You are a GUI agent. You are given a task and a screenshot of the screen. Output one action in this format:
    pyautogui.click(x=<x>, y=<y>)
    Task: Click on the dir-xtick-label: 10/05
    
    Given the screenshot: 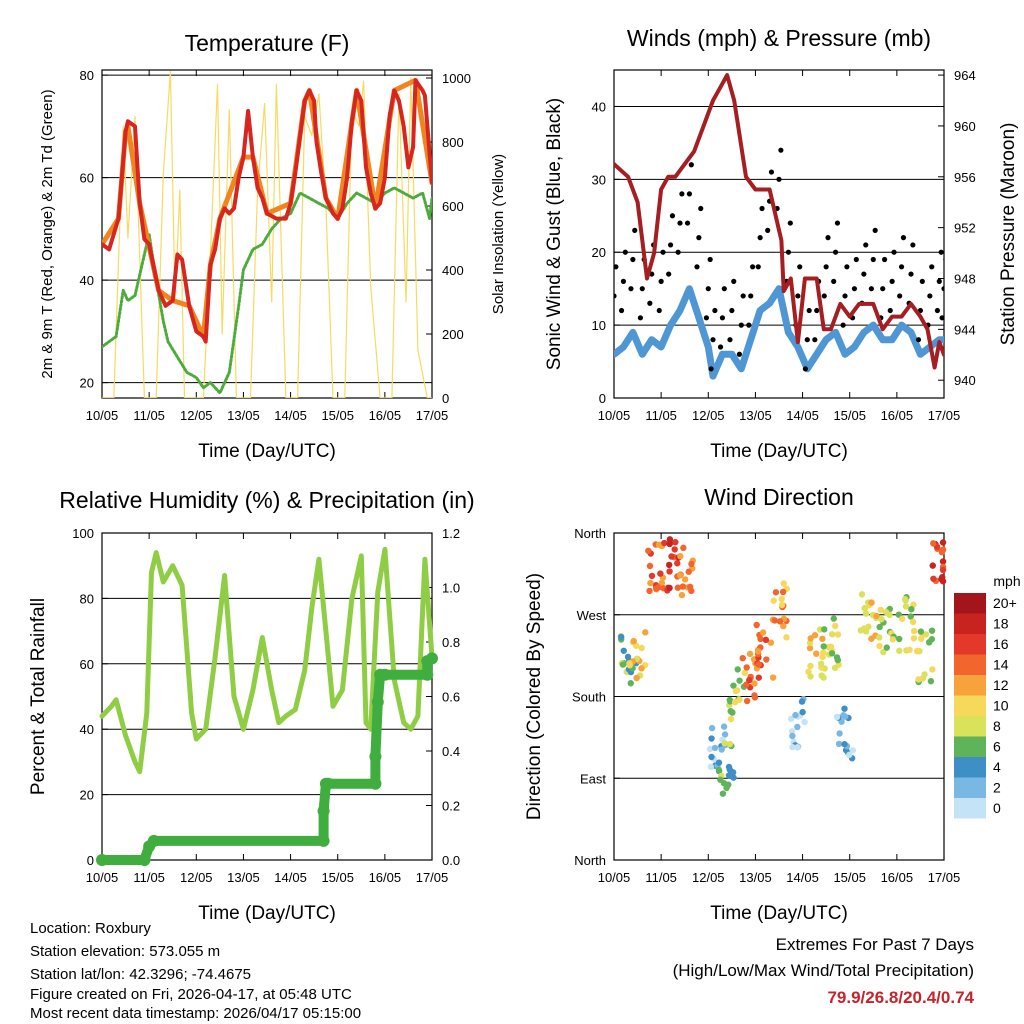 What is the action you would take?
    pyautogui.click(x=614, y=877)
    